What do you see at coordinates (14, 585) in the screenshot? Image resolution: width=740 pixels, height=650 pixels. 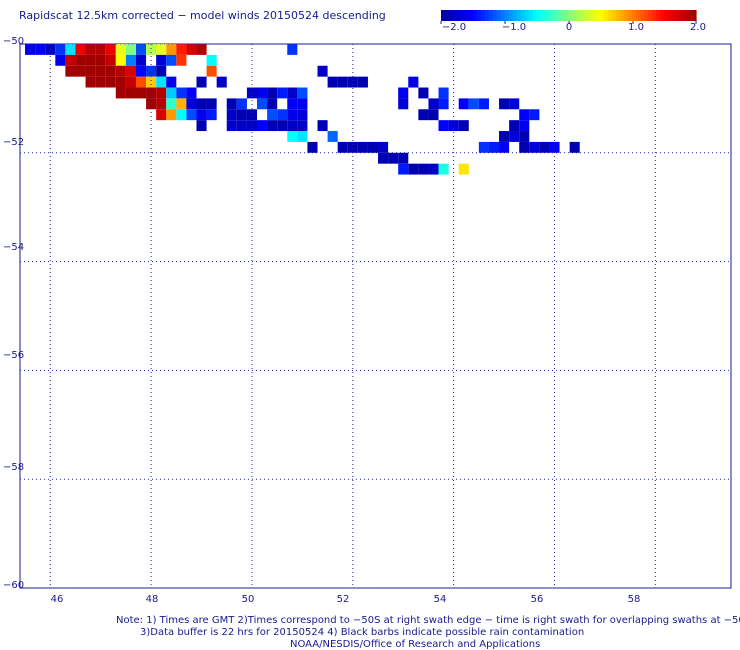 I see `lat-label: −60` at bounding box center [14, 585].